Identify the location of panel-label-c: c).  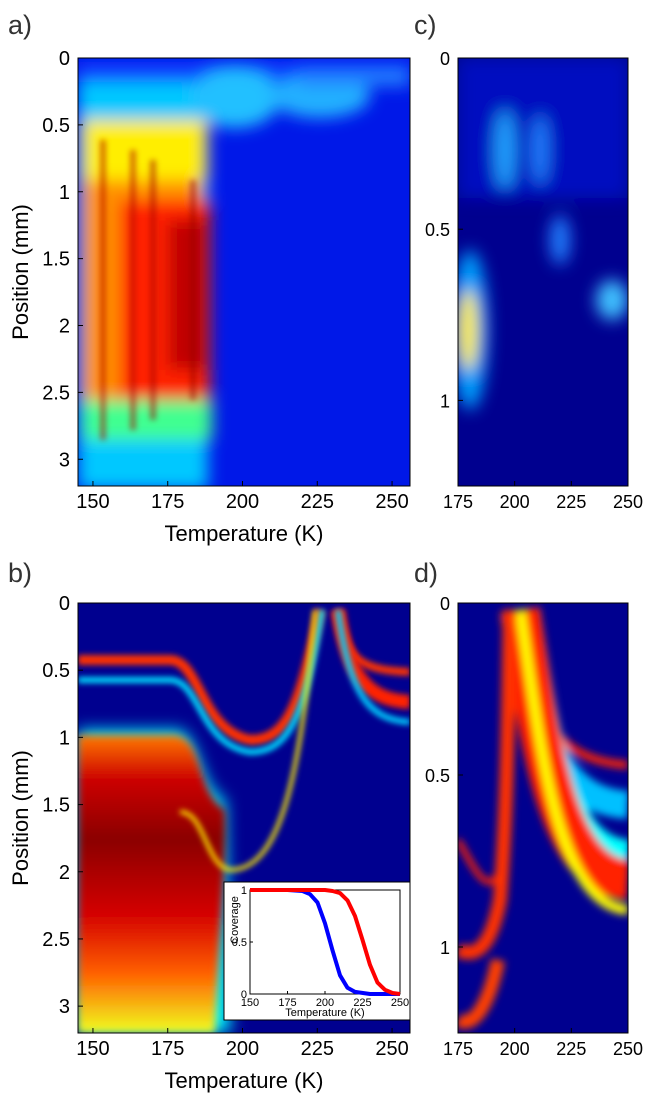
(425, 25).